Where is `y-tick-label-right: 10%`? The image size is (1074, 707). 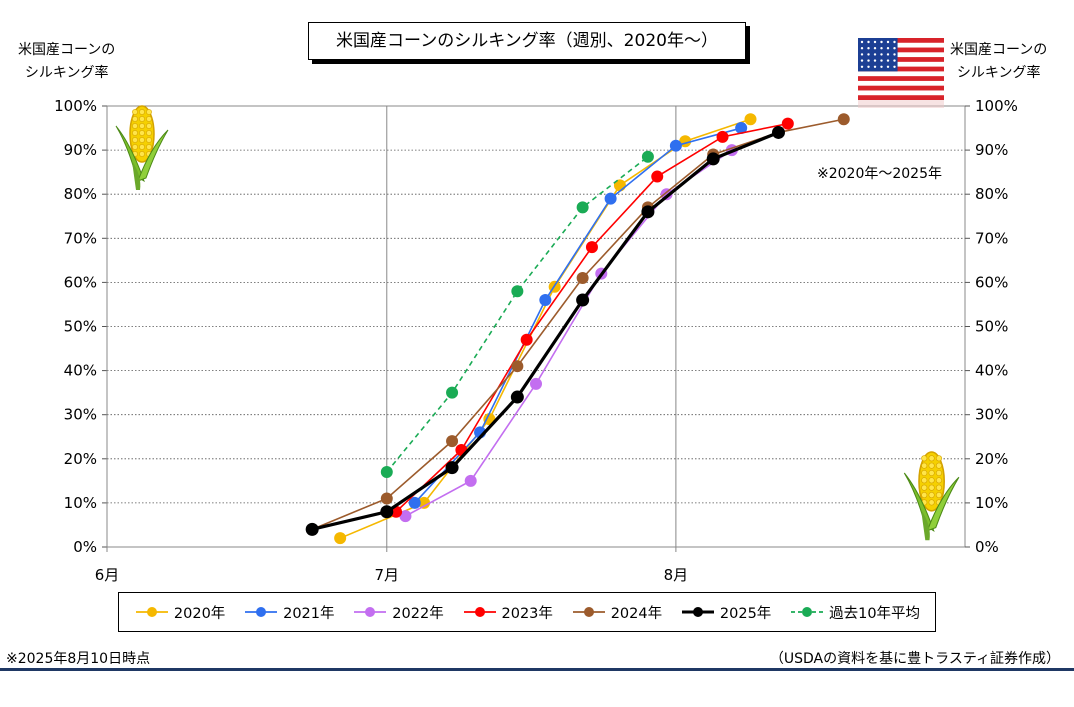
y-tick-label-right: 10% is located at coordinates (991, 503).